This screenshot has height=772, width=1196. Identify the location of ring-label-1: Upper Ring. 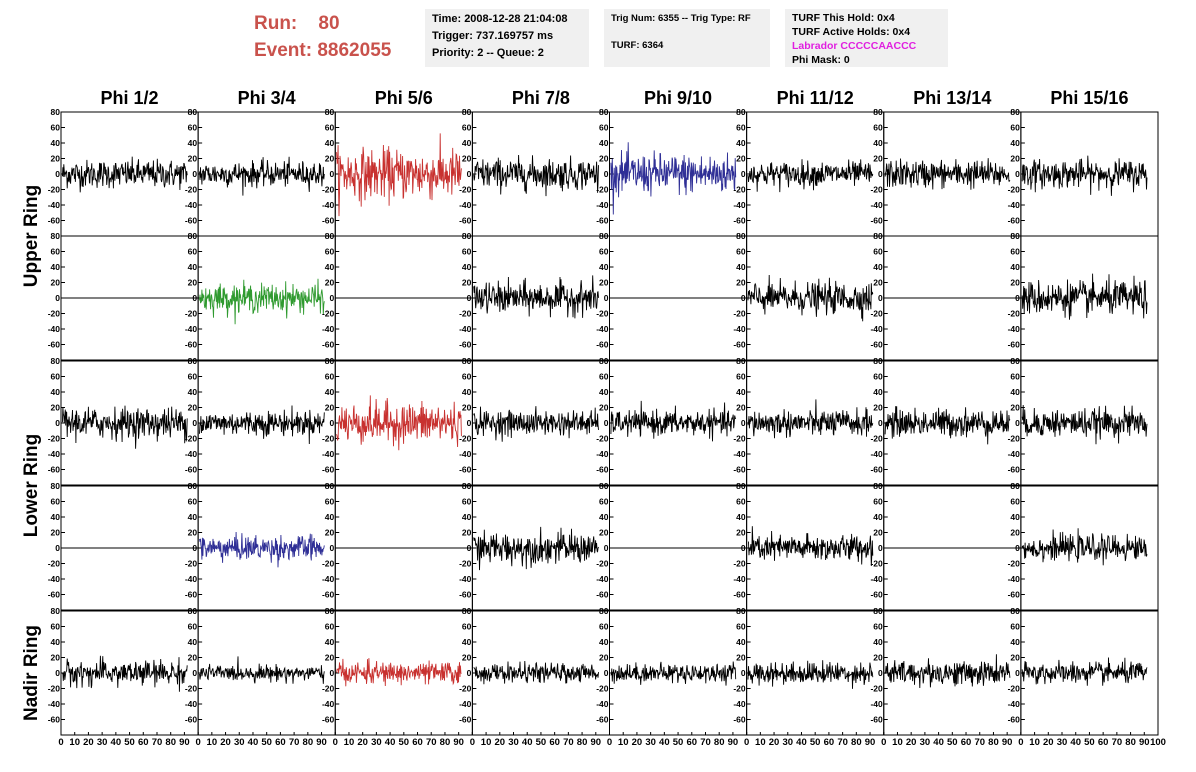
(31, 236).